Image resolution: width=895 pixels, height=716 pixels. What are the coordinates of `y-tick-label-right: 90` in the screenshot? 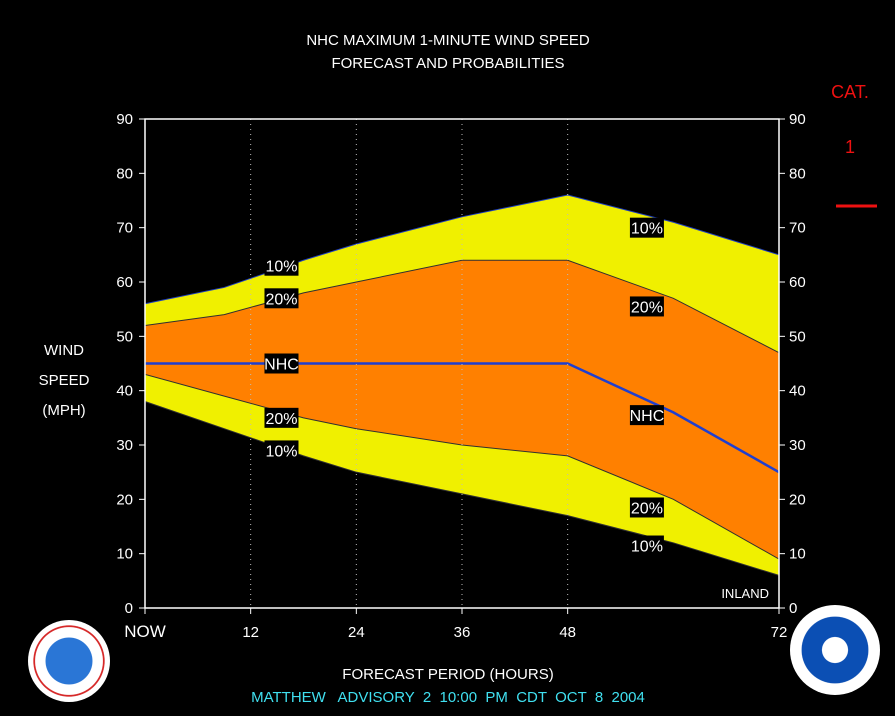 It's located at (797, 119).